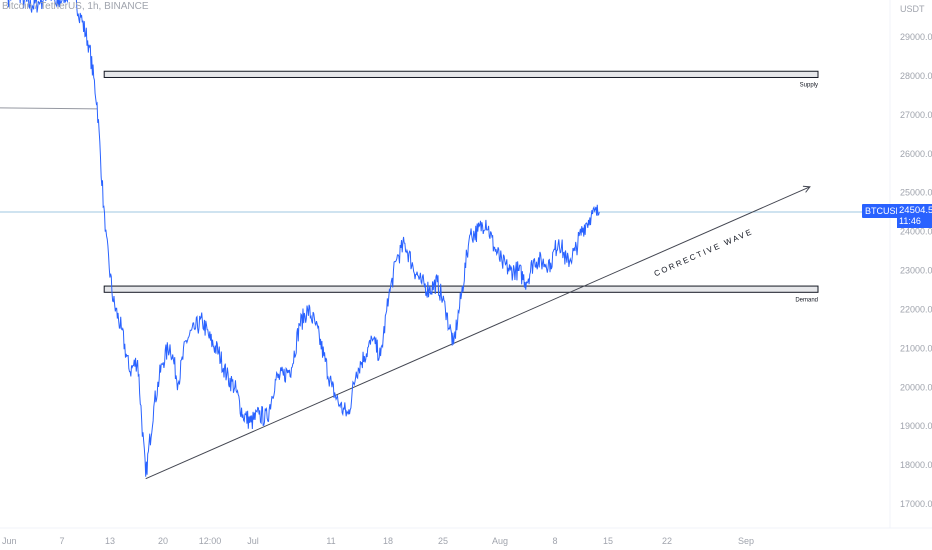 Image resolution: width=932 pixels, height=550 pixels. What do you see at coordinates (461, 74) in the screenshot?
I see `zone-supply` at bounding box center [461, 74].